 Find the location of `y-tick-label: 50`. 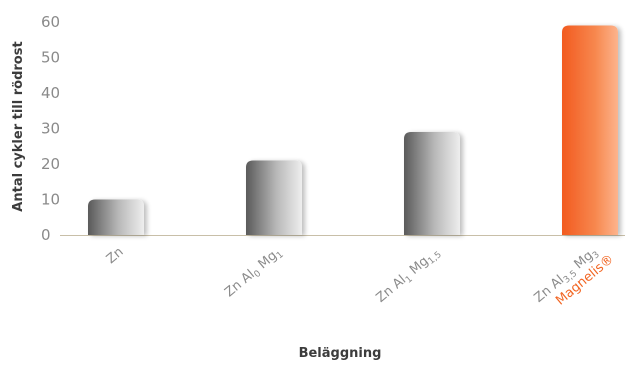

y-tick-label: 50 is located at coordinates (50, 58).